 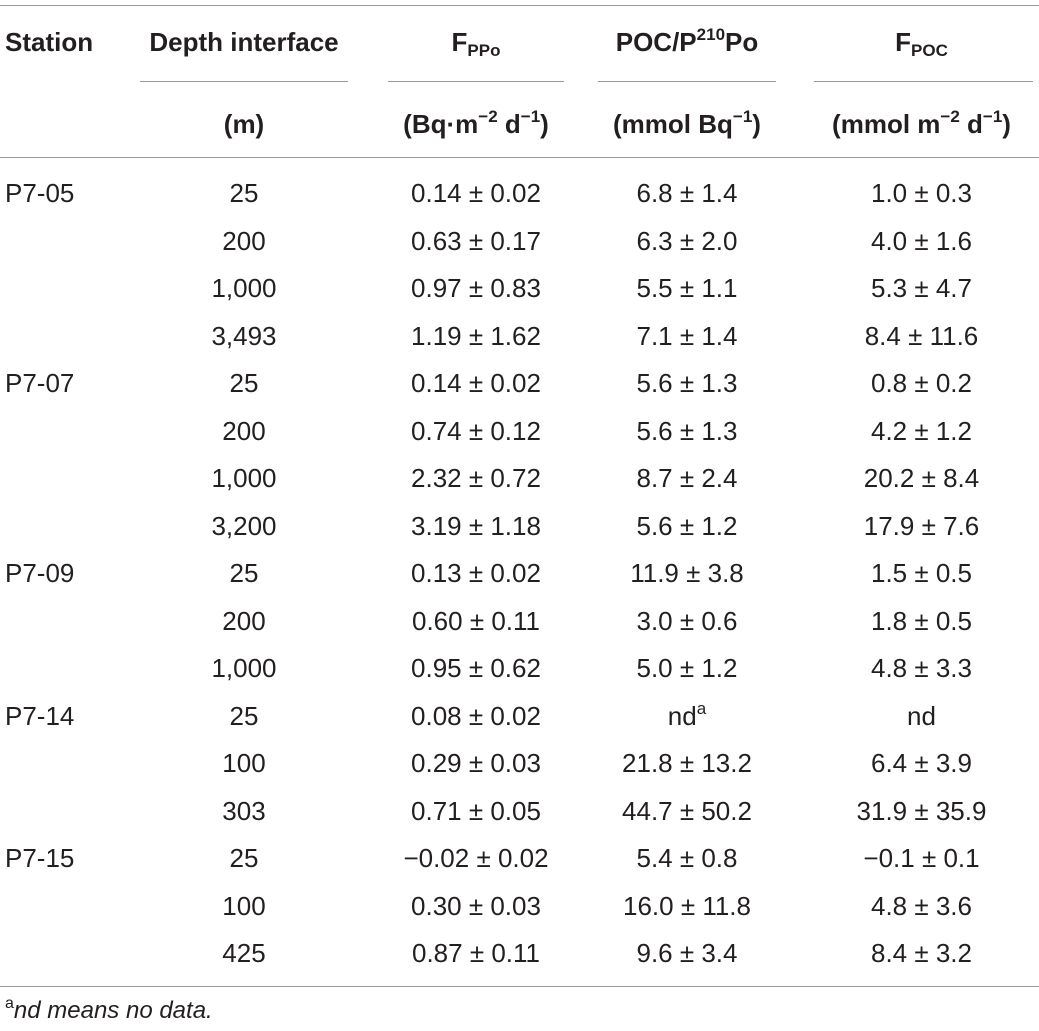 I want to click on table-row: 100 0.30 ± 0.03 16.0 ± 11.8 4.8 ± 3.6, so click(x=519, y=907).